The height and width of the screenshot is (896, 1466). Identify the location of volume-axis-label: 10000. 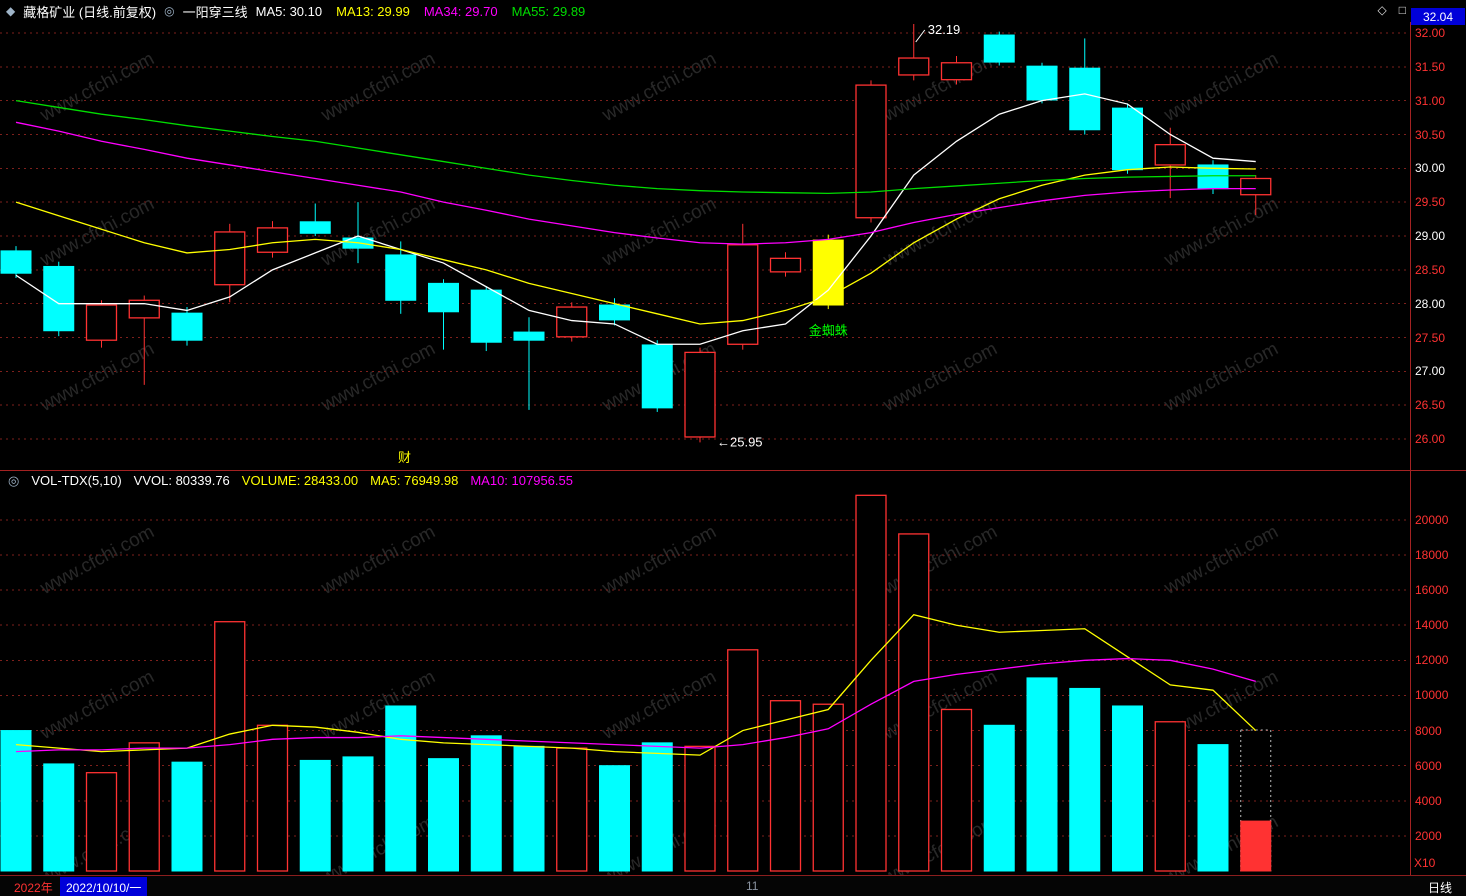
(1432, 695).